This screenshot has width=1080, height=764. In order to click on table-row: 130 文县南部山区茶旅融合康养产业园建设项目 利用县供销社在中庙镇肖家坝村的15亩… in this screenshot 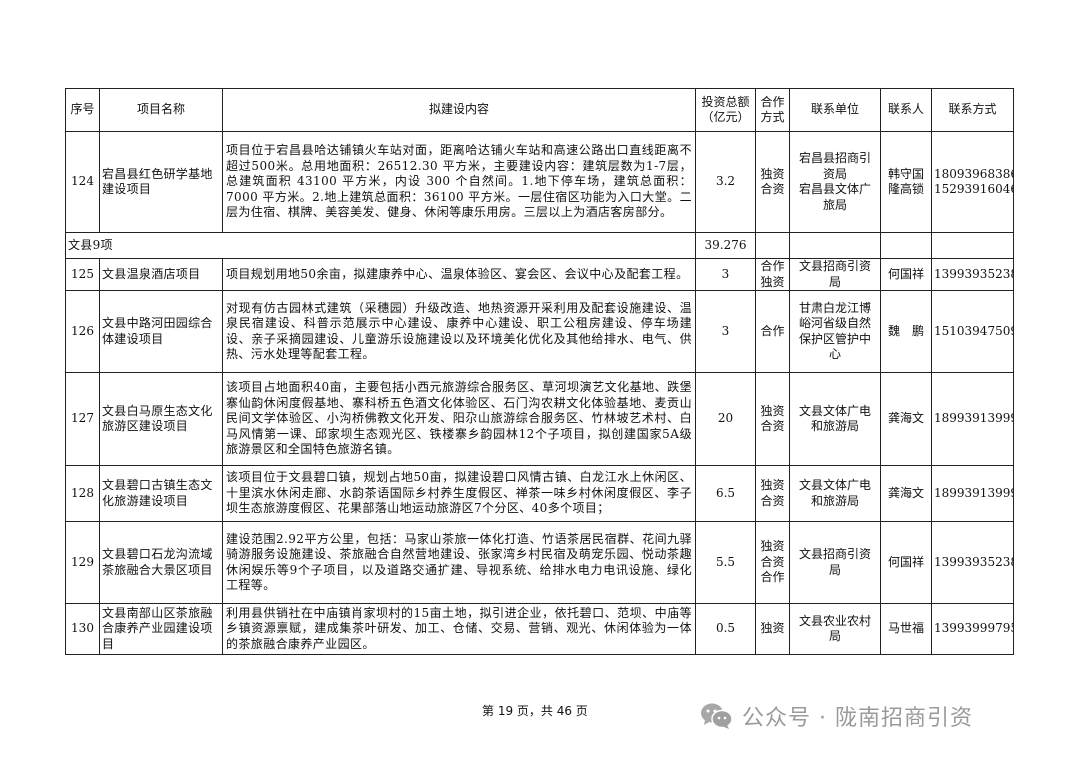, I will do `click(539, 629)`.